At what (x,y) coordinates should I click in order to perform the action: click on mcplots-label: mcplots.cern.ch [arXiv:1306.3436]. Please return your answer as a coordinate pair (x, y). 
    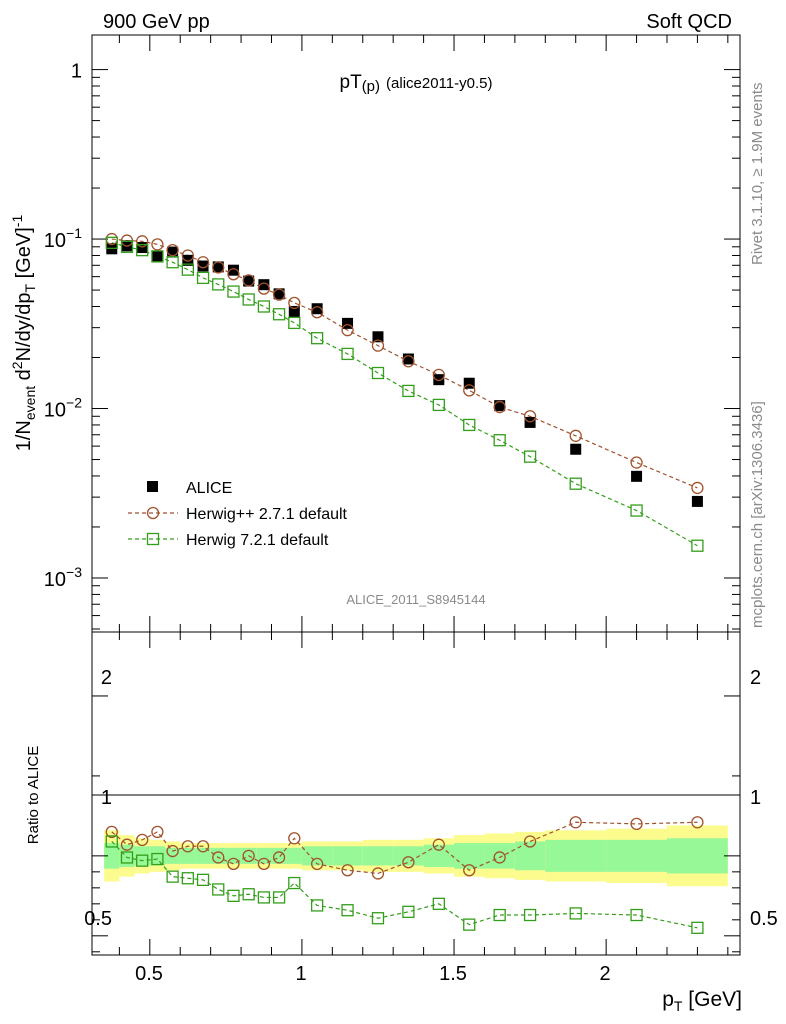
    Looking at the image, I should click on (757, 514).